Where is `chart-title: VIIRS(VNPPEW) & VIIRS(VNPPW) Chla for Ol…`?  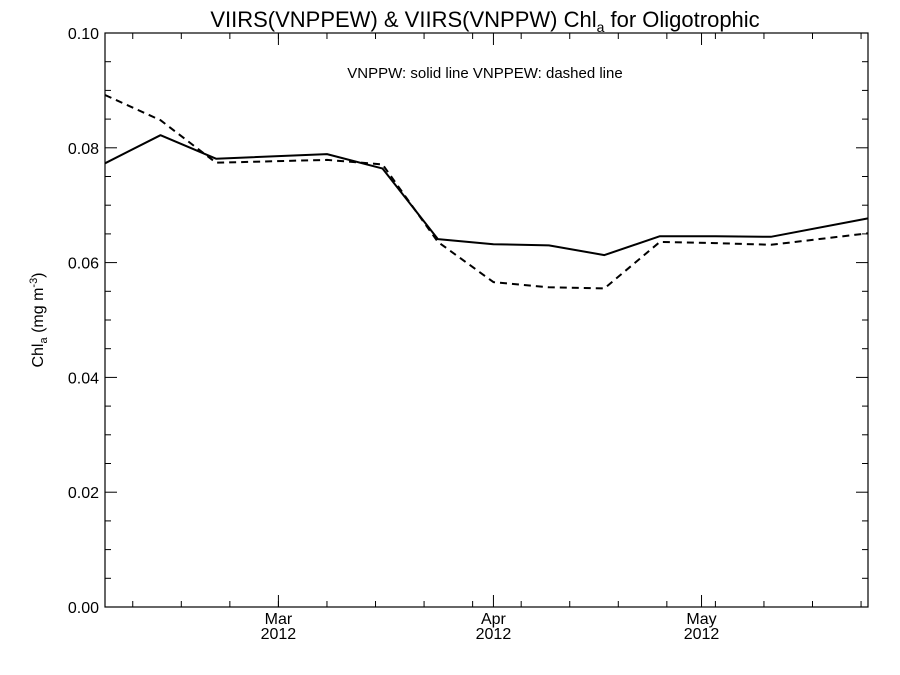
chart-title: VIIRS(VNPPEW) & VIIRS(VNPPW) Chla for Ol… is located at coordinates (484, 21).